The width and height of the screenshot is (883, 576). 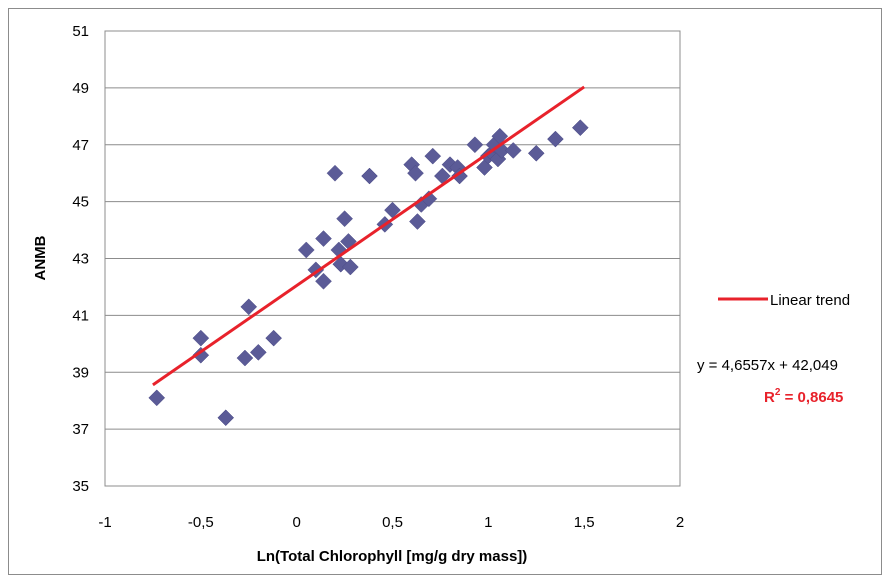 I want to click on x-tick-label: 2, so click(x=680, y=522).